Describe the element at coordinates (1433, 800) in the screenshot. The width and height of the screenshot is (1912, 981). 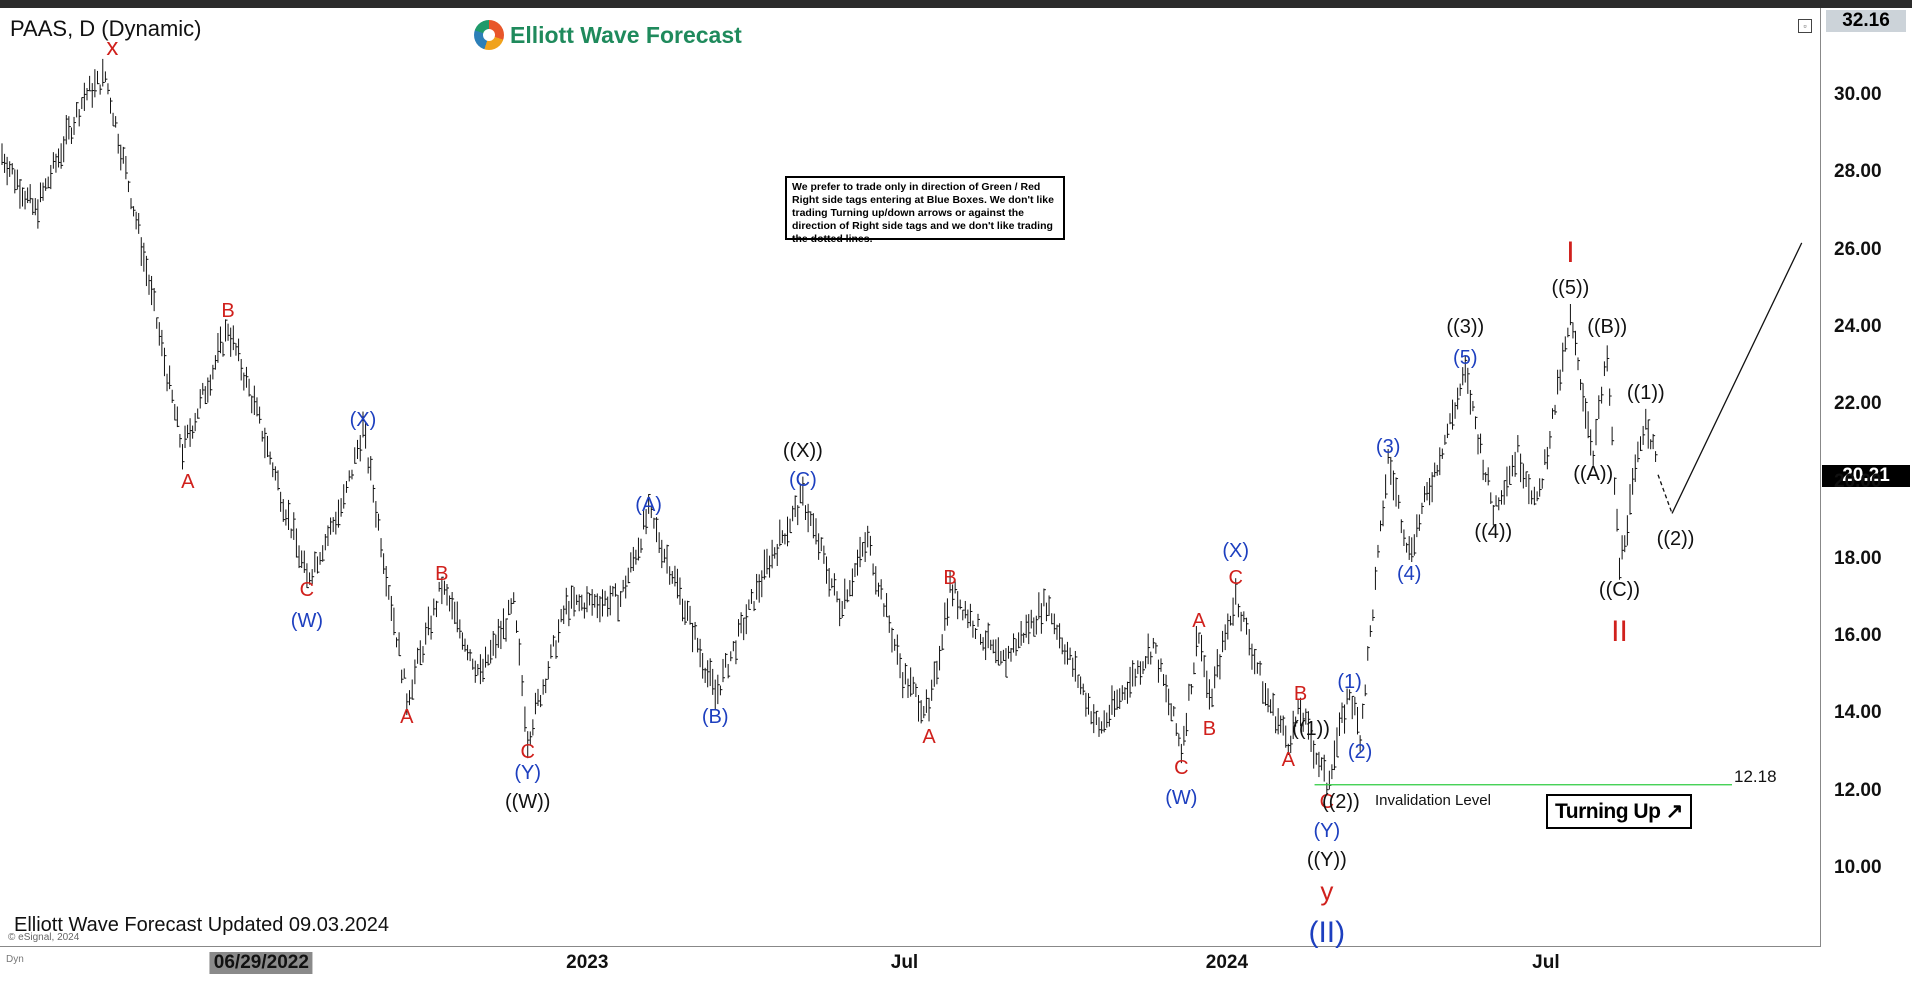
I see `invalidation-label: Invalidation Level` at that location.